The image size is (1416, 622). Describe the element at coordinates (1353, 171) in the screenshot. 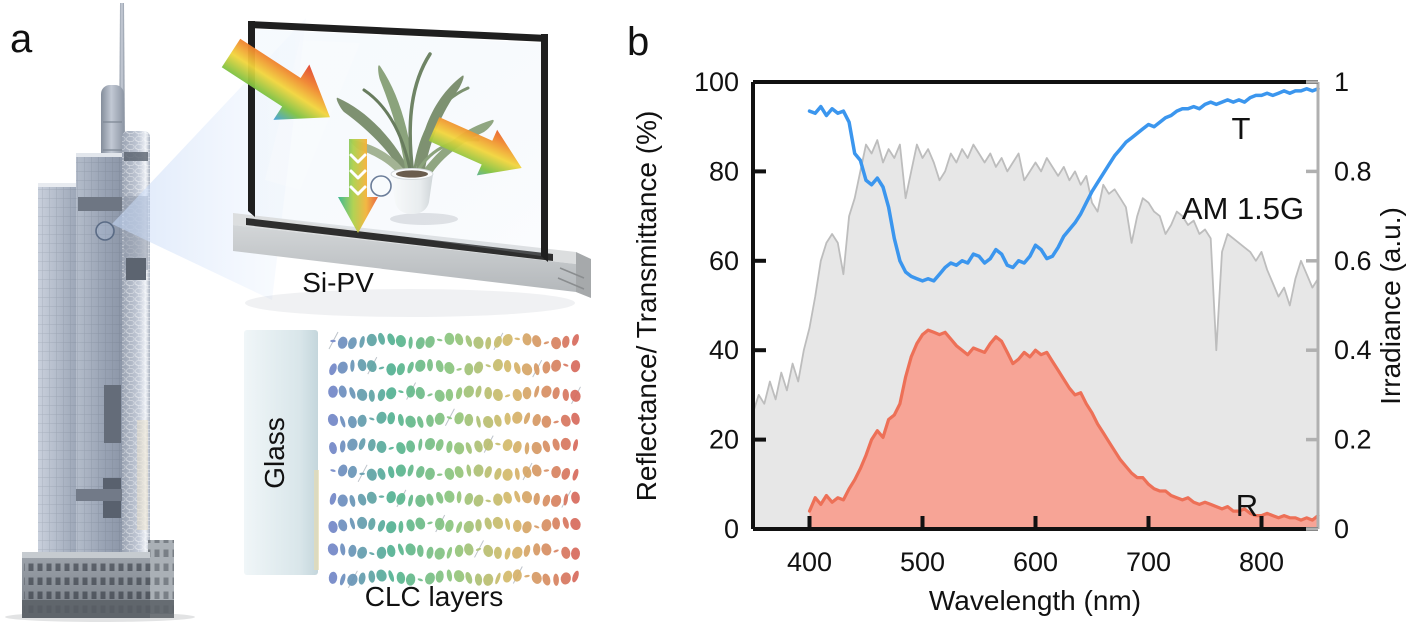

I see `y-right-tick-label: 0.8` at that location.